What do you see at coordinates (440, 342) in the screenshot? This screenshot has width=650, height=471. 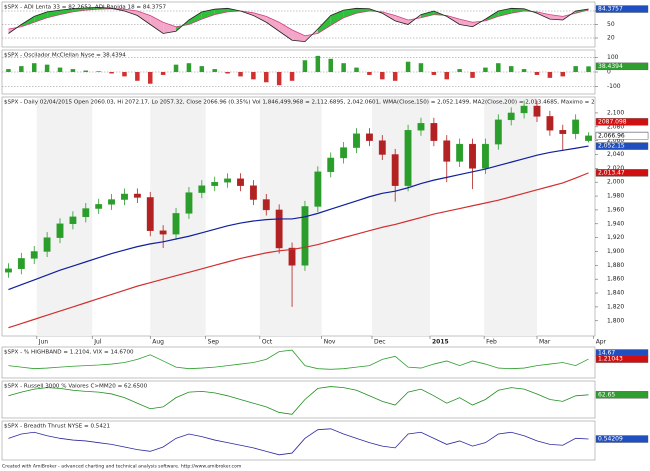 I see `x-tick-label: 2015` at bounding box center [440, 342].